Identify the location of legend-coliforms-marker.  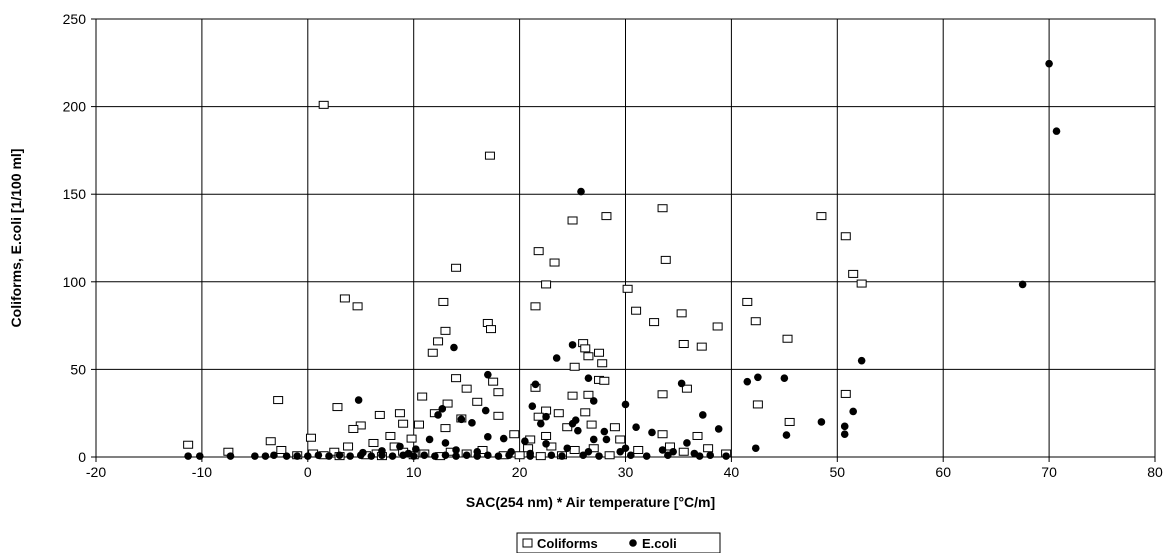
(527, 543).